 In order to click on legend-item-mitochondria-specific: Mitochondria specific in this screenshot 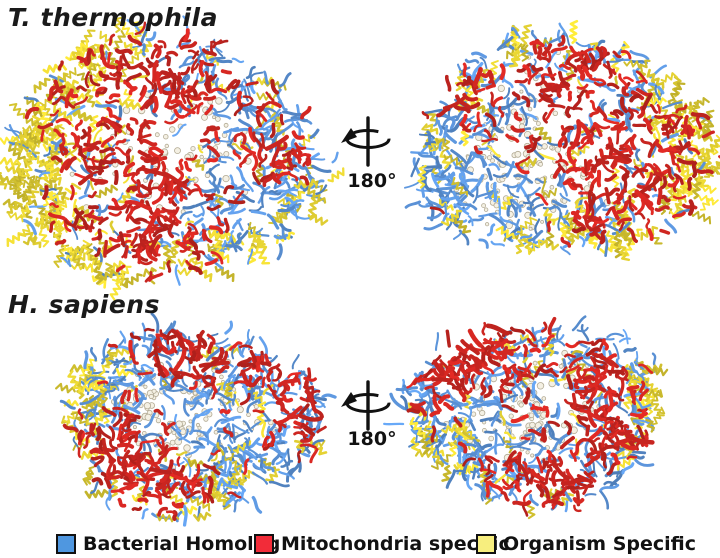, I will do `click(382, 544)`.